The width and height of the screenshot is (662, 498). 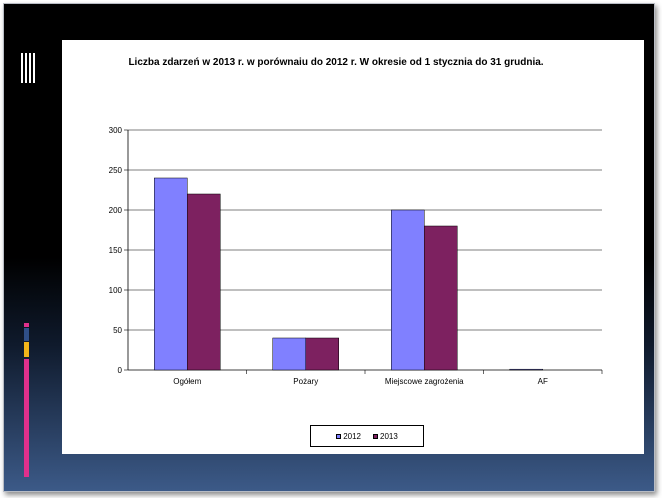 What do you see at coordinates (116, 170) in the screenshot?
I see `y-tick-label: 250` at bounding box center [116, 170].